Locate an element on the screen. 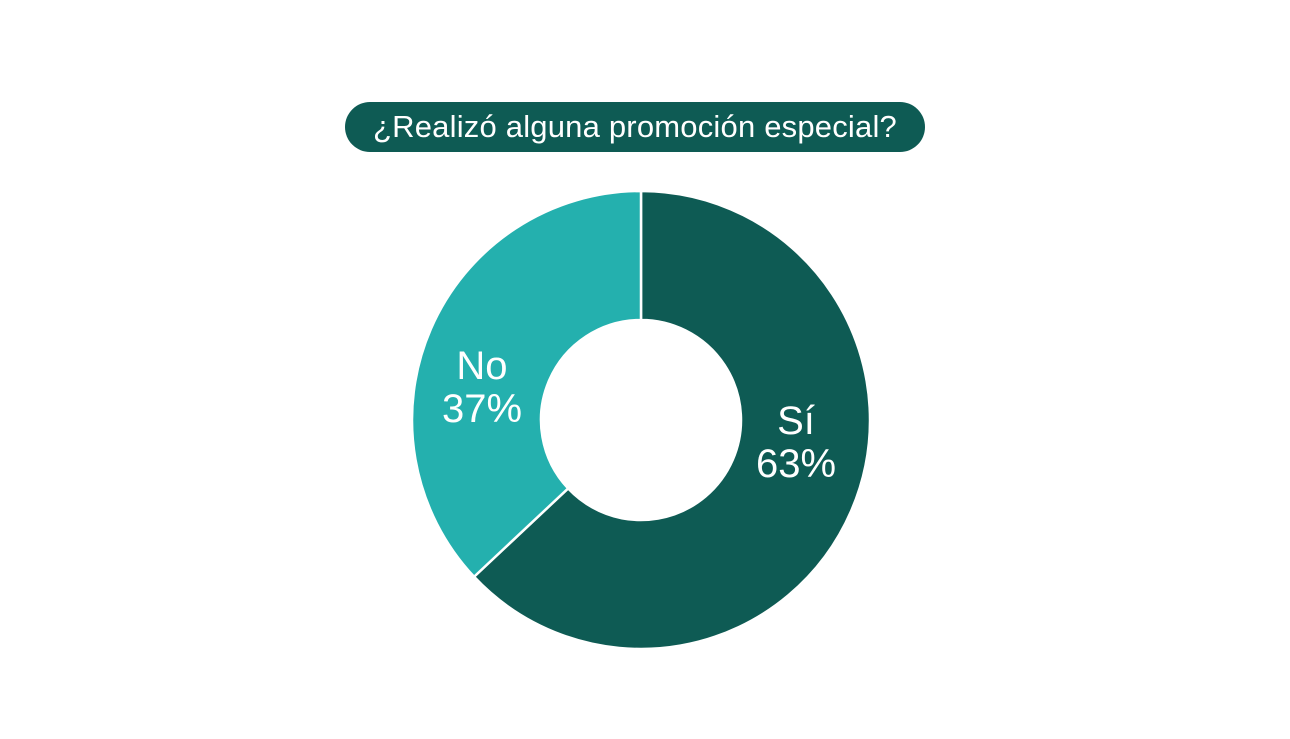 This screenshot has width=1290, height=739. chart-title-pill: ¿Realizó alguna promoción especial? is located at coordinates (635, 127).